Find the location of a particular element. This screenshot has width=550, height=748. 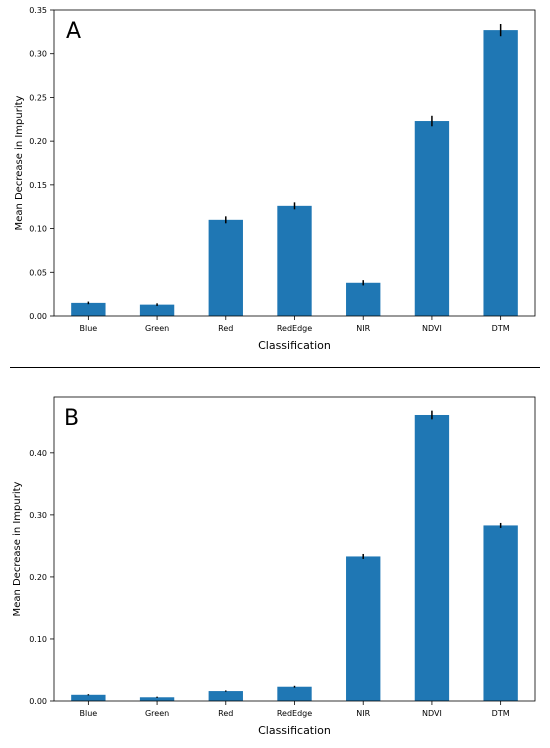

y-tick-label: 0.40 is located at coordinates (38, 453).